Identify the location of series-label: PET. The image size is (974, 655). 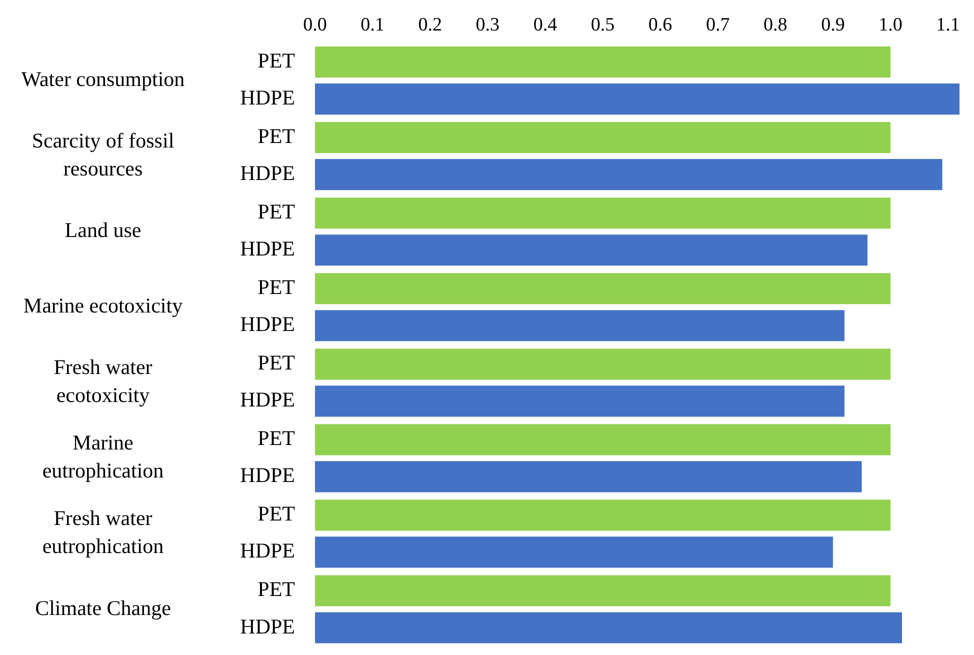
(277, 60).